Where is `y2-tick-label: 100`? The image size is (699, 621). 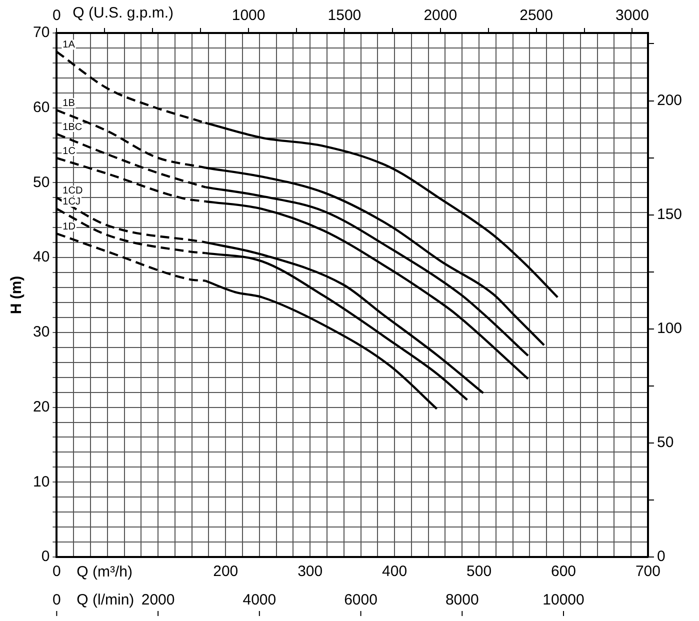 y2-tick-label: 100 is located at coordinates (669, 329).